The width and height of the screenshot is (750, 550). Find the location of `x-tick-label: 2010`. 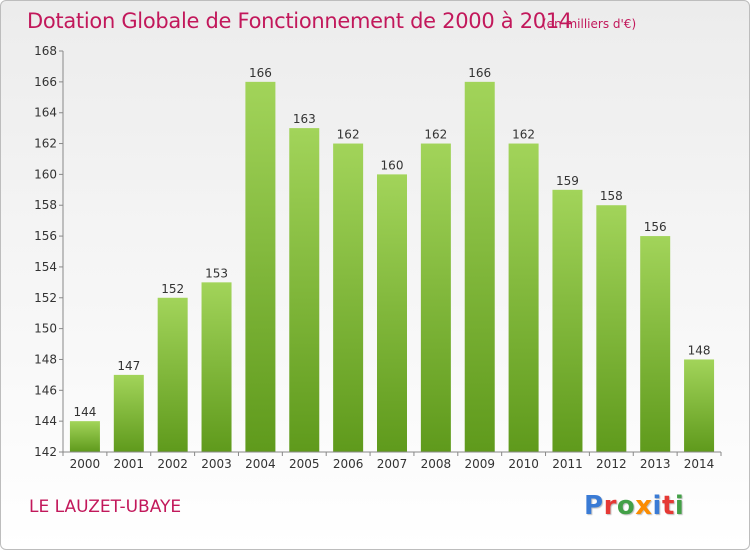

x-tick-label: 2010 is located at coordinates (523, 464).